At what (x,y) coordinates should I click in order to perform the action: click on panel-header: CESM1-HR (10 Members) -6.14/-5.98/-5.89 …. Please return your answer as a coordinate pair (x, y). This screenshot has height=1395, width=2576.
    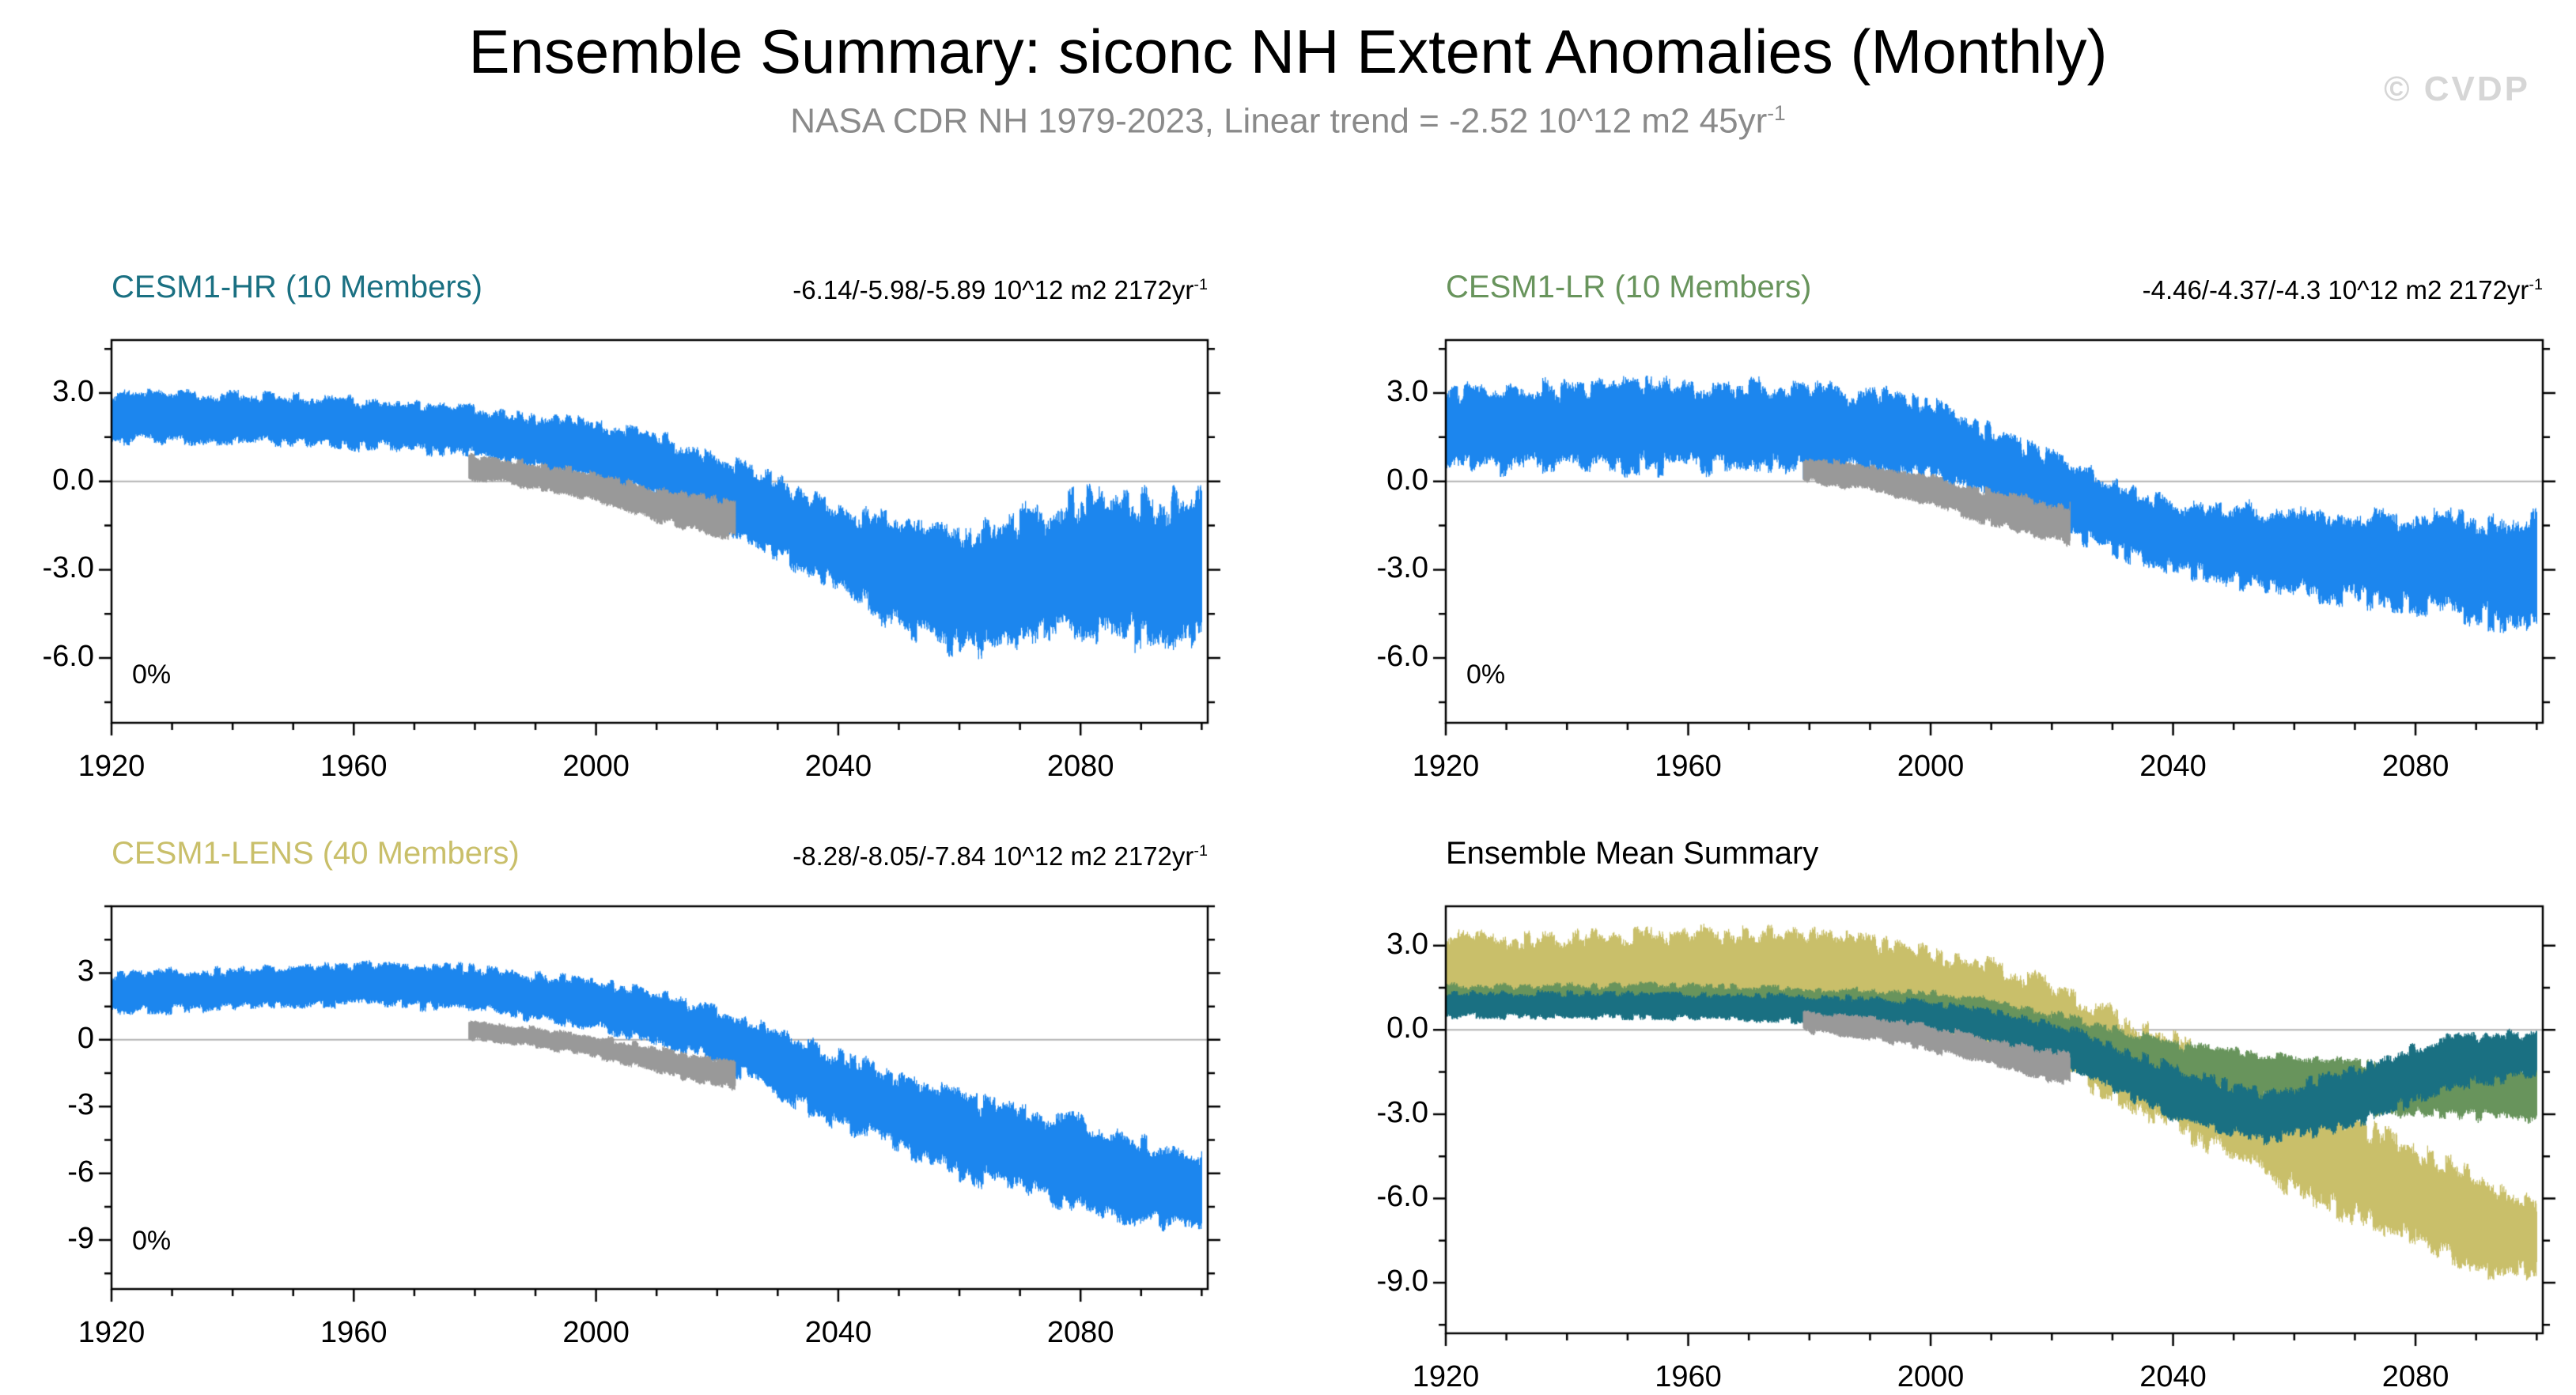
    Looking at the image, I should click on (660, 280).